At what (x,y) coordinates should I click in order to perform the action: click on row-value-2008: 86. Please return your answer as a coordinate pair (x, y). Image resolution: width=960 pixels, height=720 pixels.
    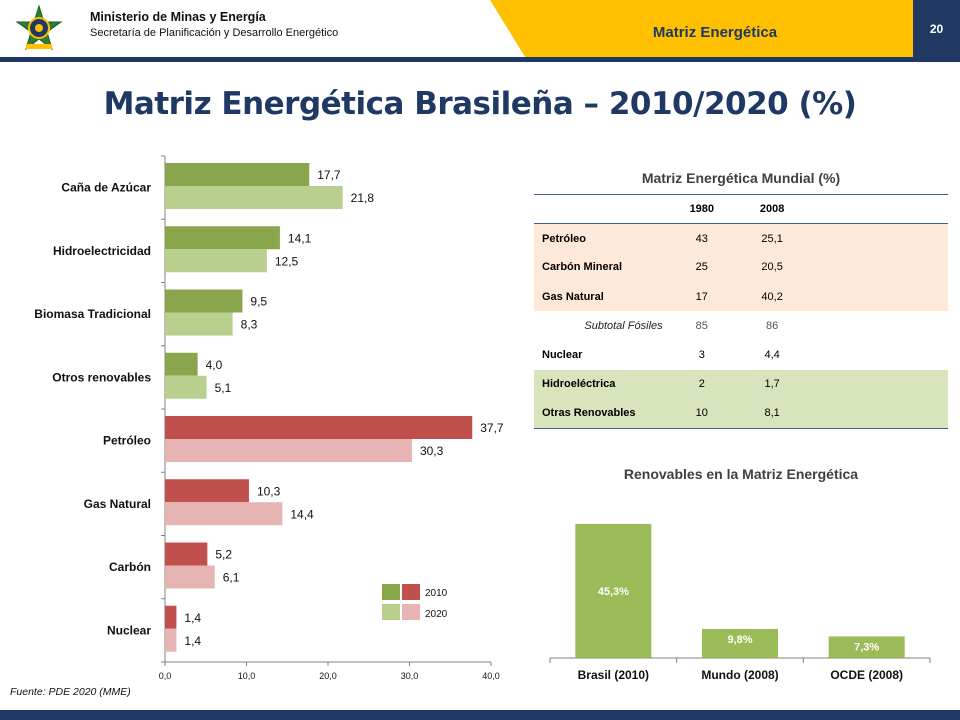
    Looking at the image, I should click on (772, 325).